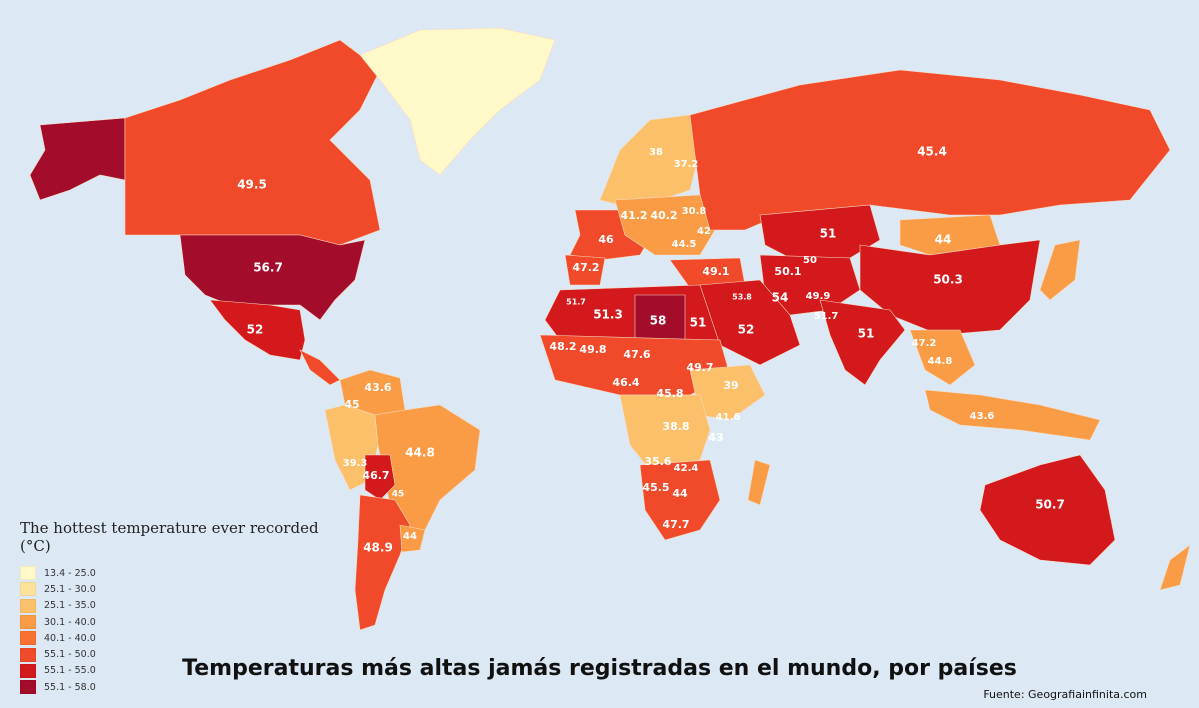 The height and width of the screenshot is (708, 1199). I want to click on legend-label: 30.1 - 40.0, so click(70, 622).